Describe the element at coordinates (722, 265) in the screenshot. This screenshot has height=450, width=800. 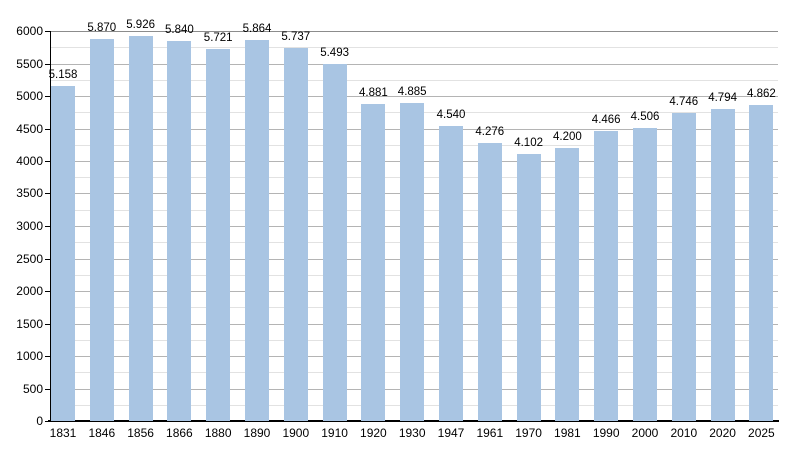
I see `bar-2020` at that location.